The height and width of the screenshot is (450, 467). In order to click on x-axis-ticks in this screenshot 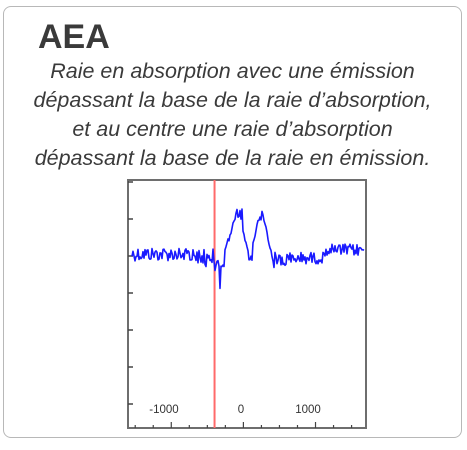, I will do `click(243, 425)`.